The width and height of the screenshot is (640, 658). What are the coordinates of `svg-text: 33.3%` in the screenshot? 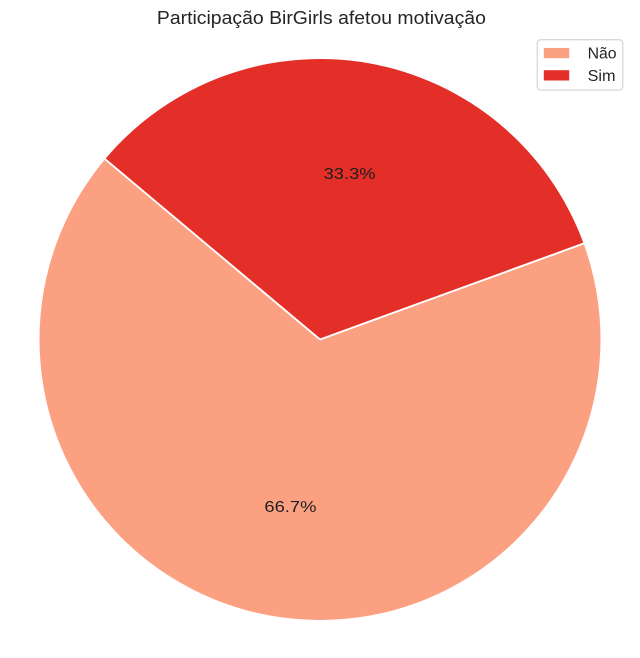 It's located at (350, 174).